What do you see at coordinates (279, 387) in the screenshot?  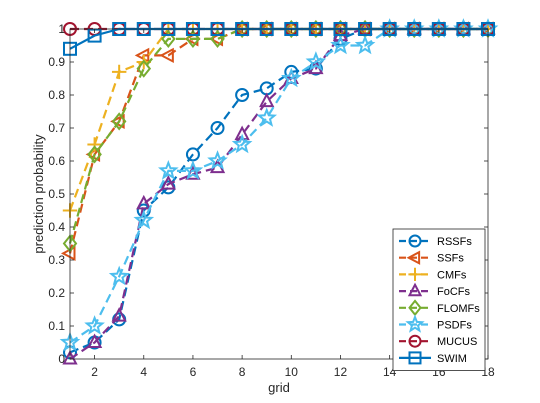 I see `x-axis-label: grid` at bounding box center [279, 387].